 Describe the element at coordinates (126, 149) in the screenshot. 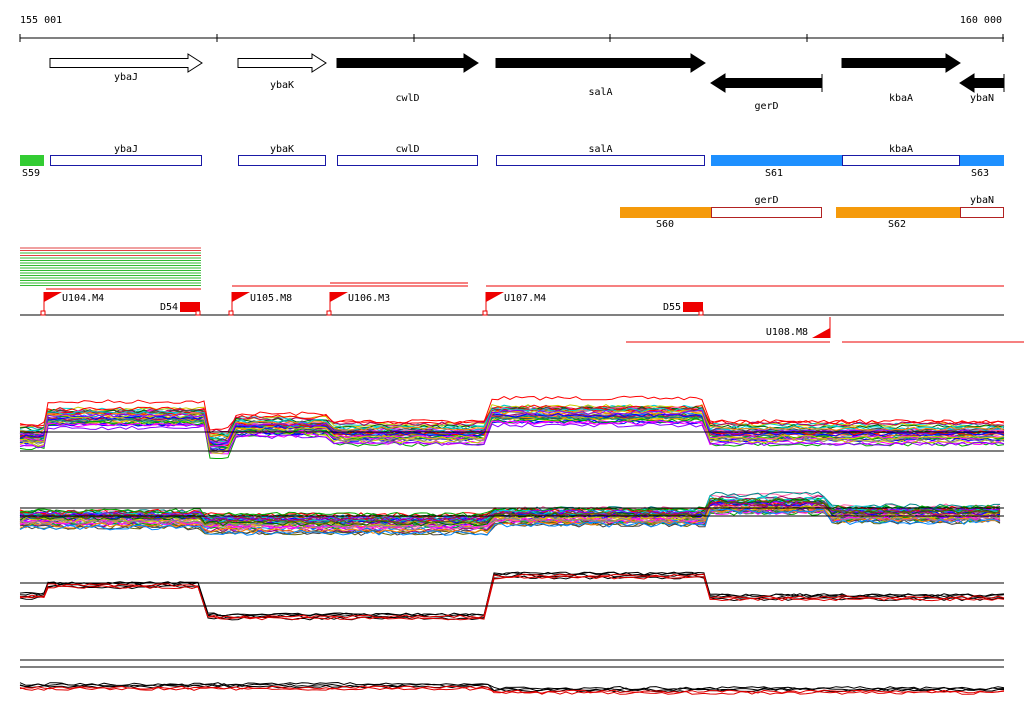

I see `annotation-label: ybaJ` at that location.